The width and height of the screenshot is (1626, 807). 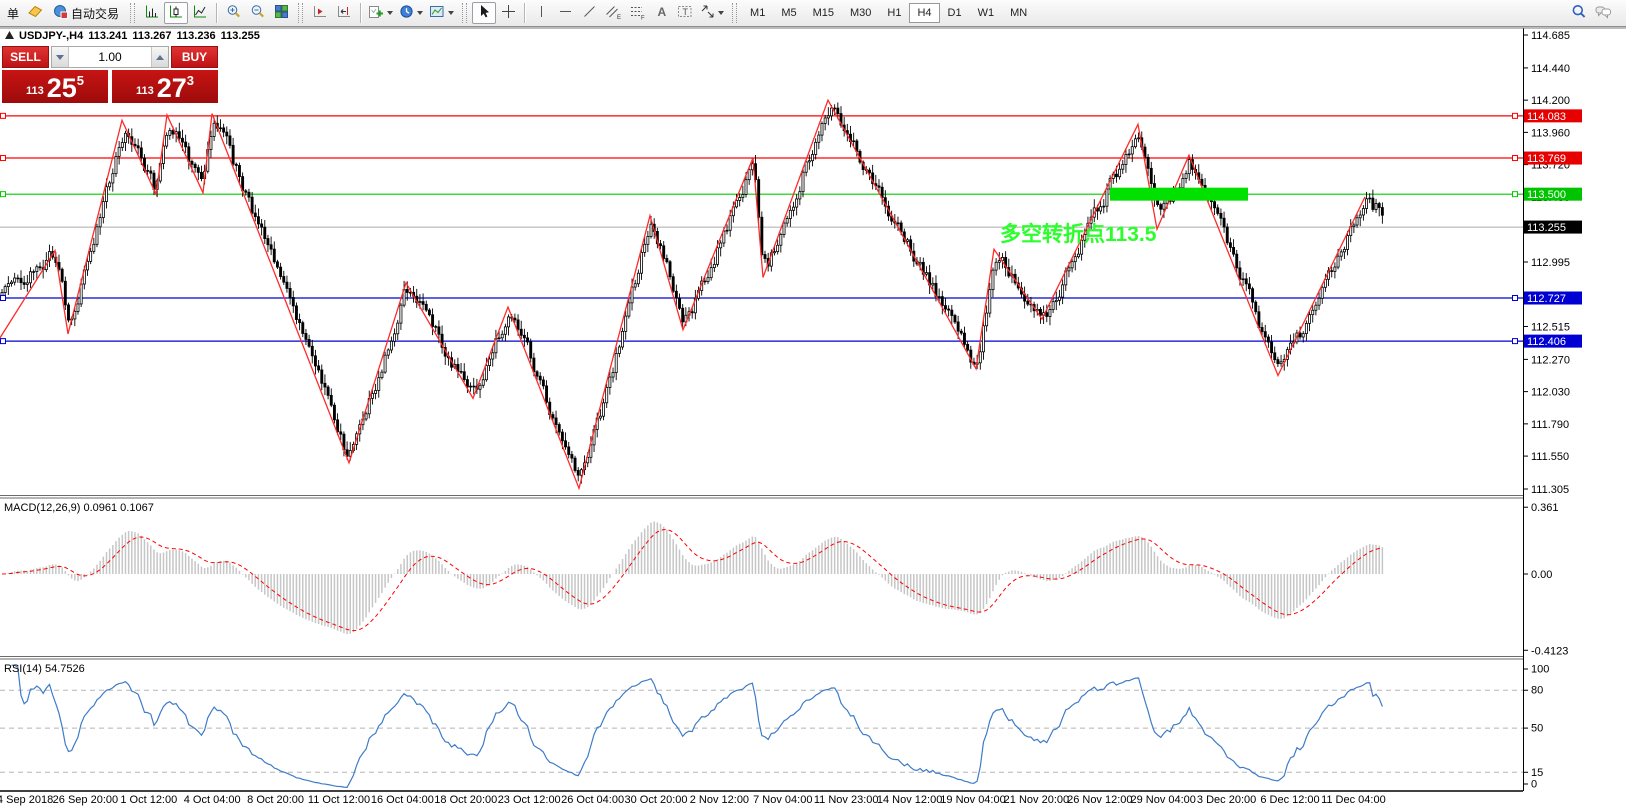 I want to click on timeframe-h4-button: H4, so click(x=924, y=13).